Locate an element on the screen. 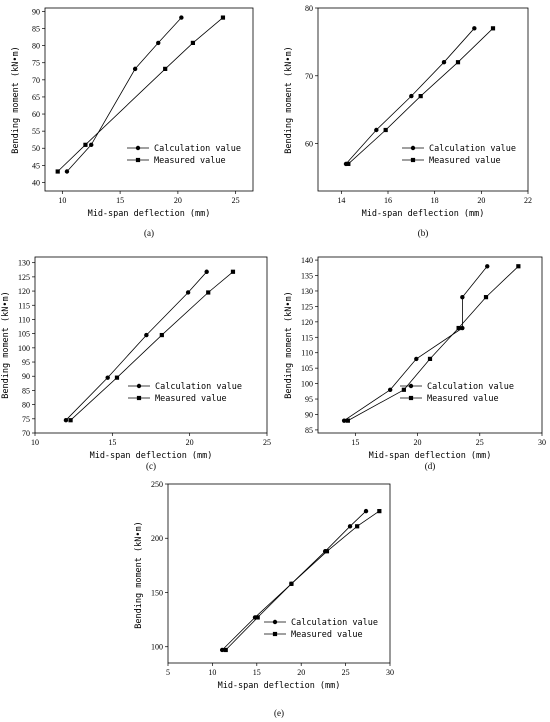 The height and width of the screenshot is (722, 550). x-tick-label: 16 is located at coordinates (388, 200).